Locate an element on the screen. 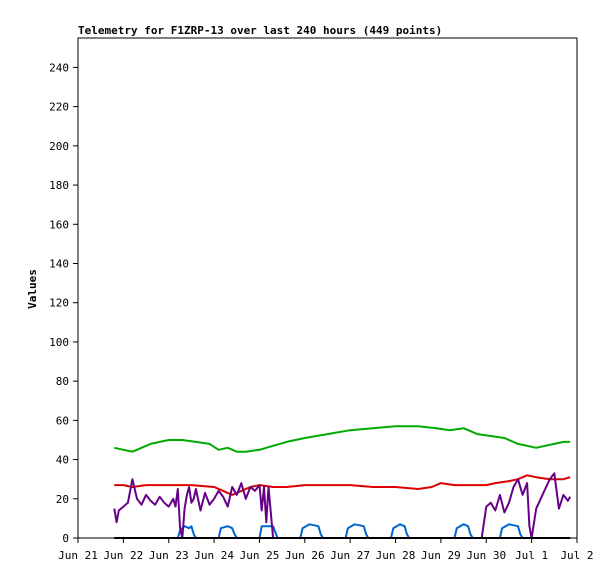 This screenshot has width=615, height=579. y-tick-label: 0 is located at coordinates (65, 538).